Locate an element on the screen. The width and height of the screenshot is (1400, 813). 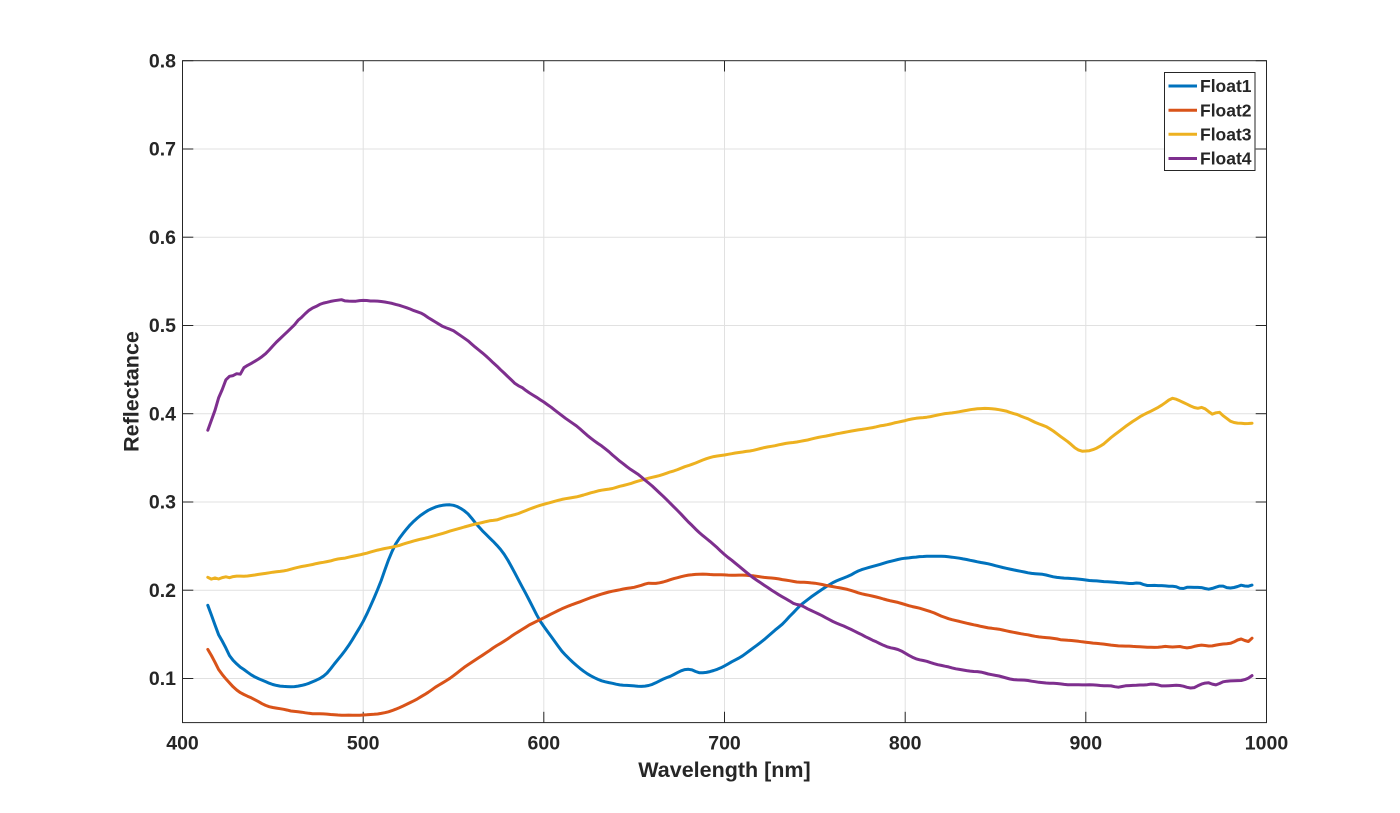
svg-text: 0.2 is located at coordinates (162, 591).